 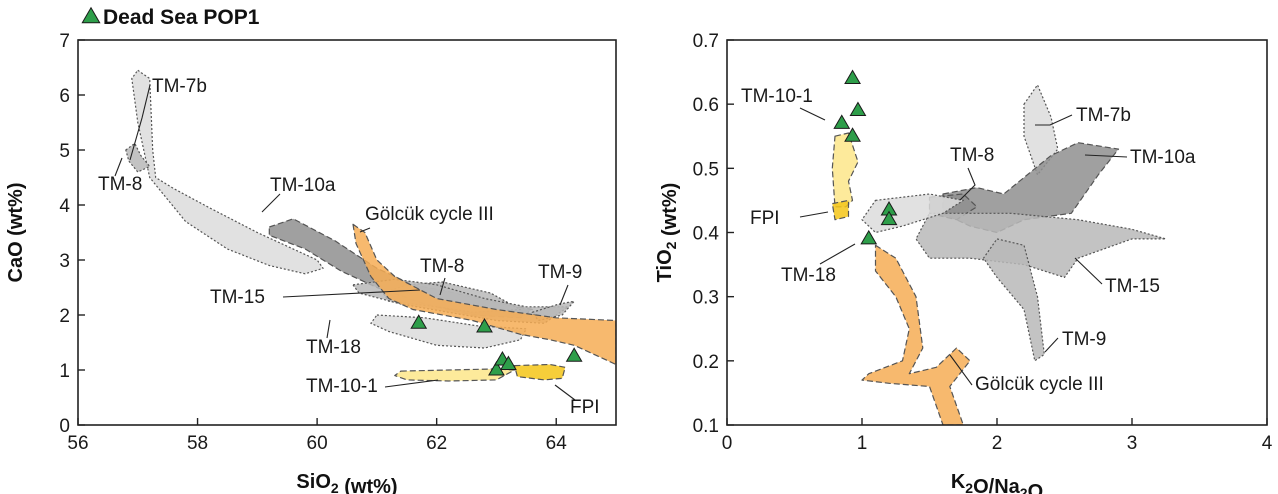 I want to click on legend-label: Dead Sea POP1, so click(x=181, y=17).